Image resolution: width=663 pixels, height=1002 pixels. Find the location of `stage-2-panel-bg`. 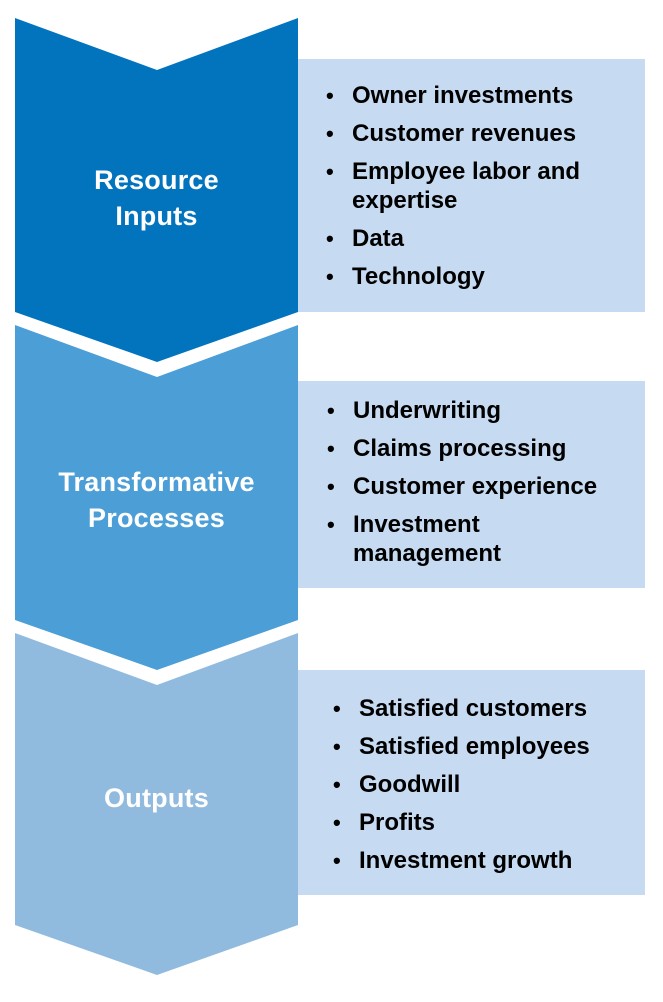

stage-2-panel-bg is located at coordinates (471, 484).